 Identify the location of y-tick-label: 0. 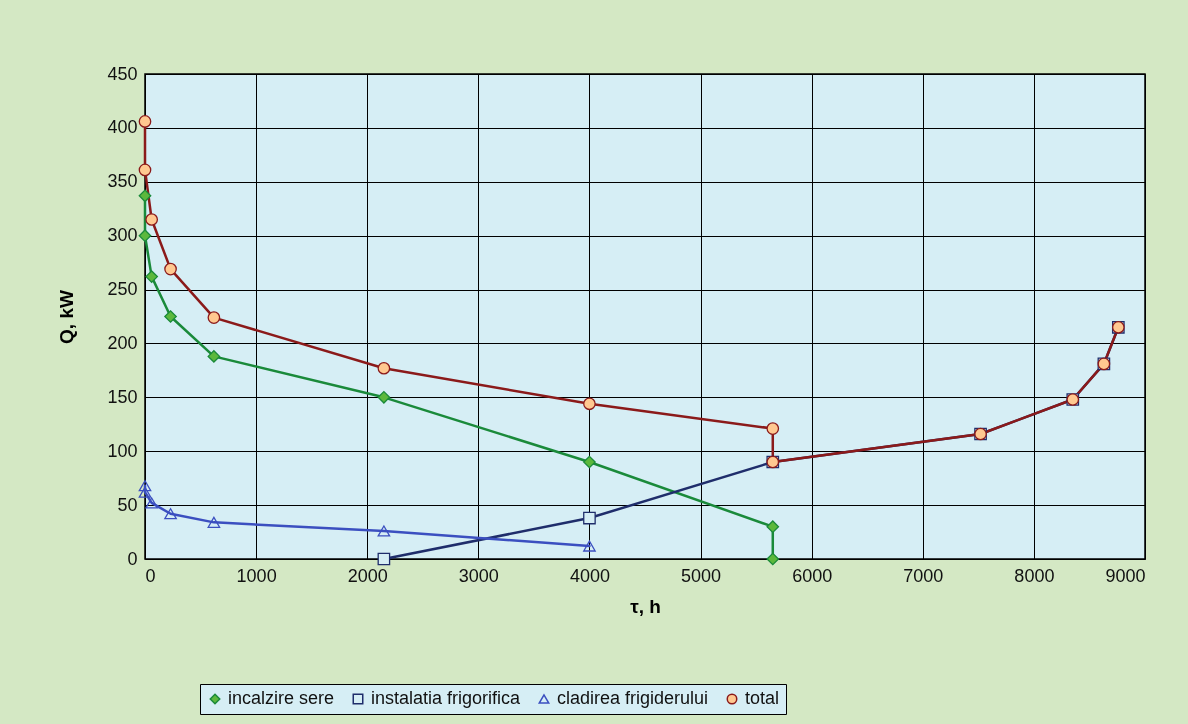
(132, 558).